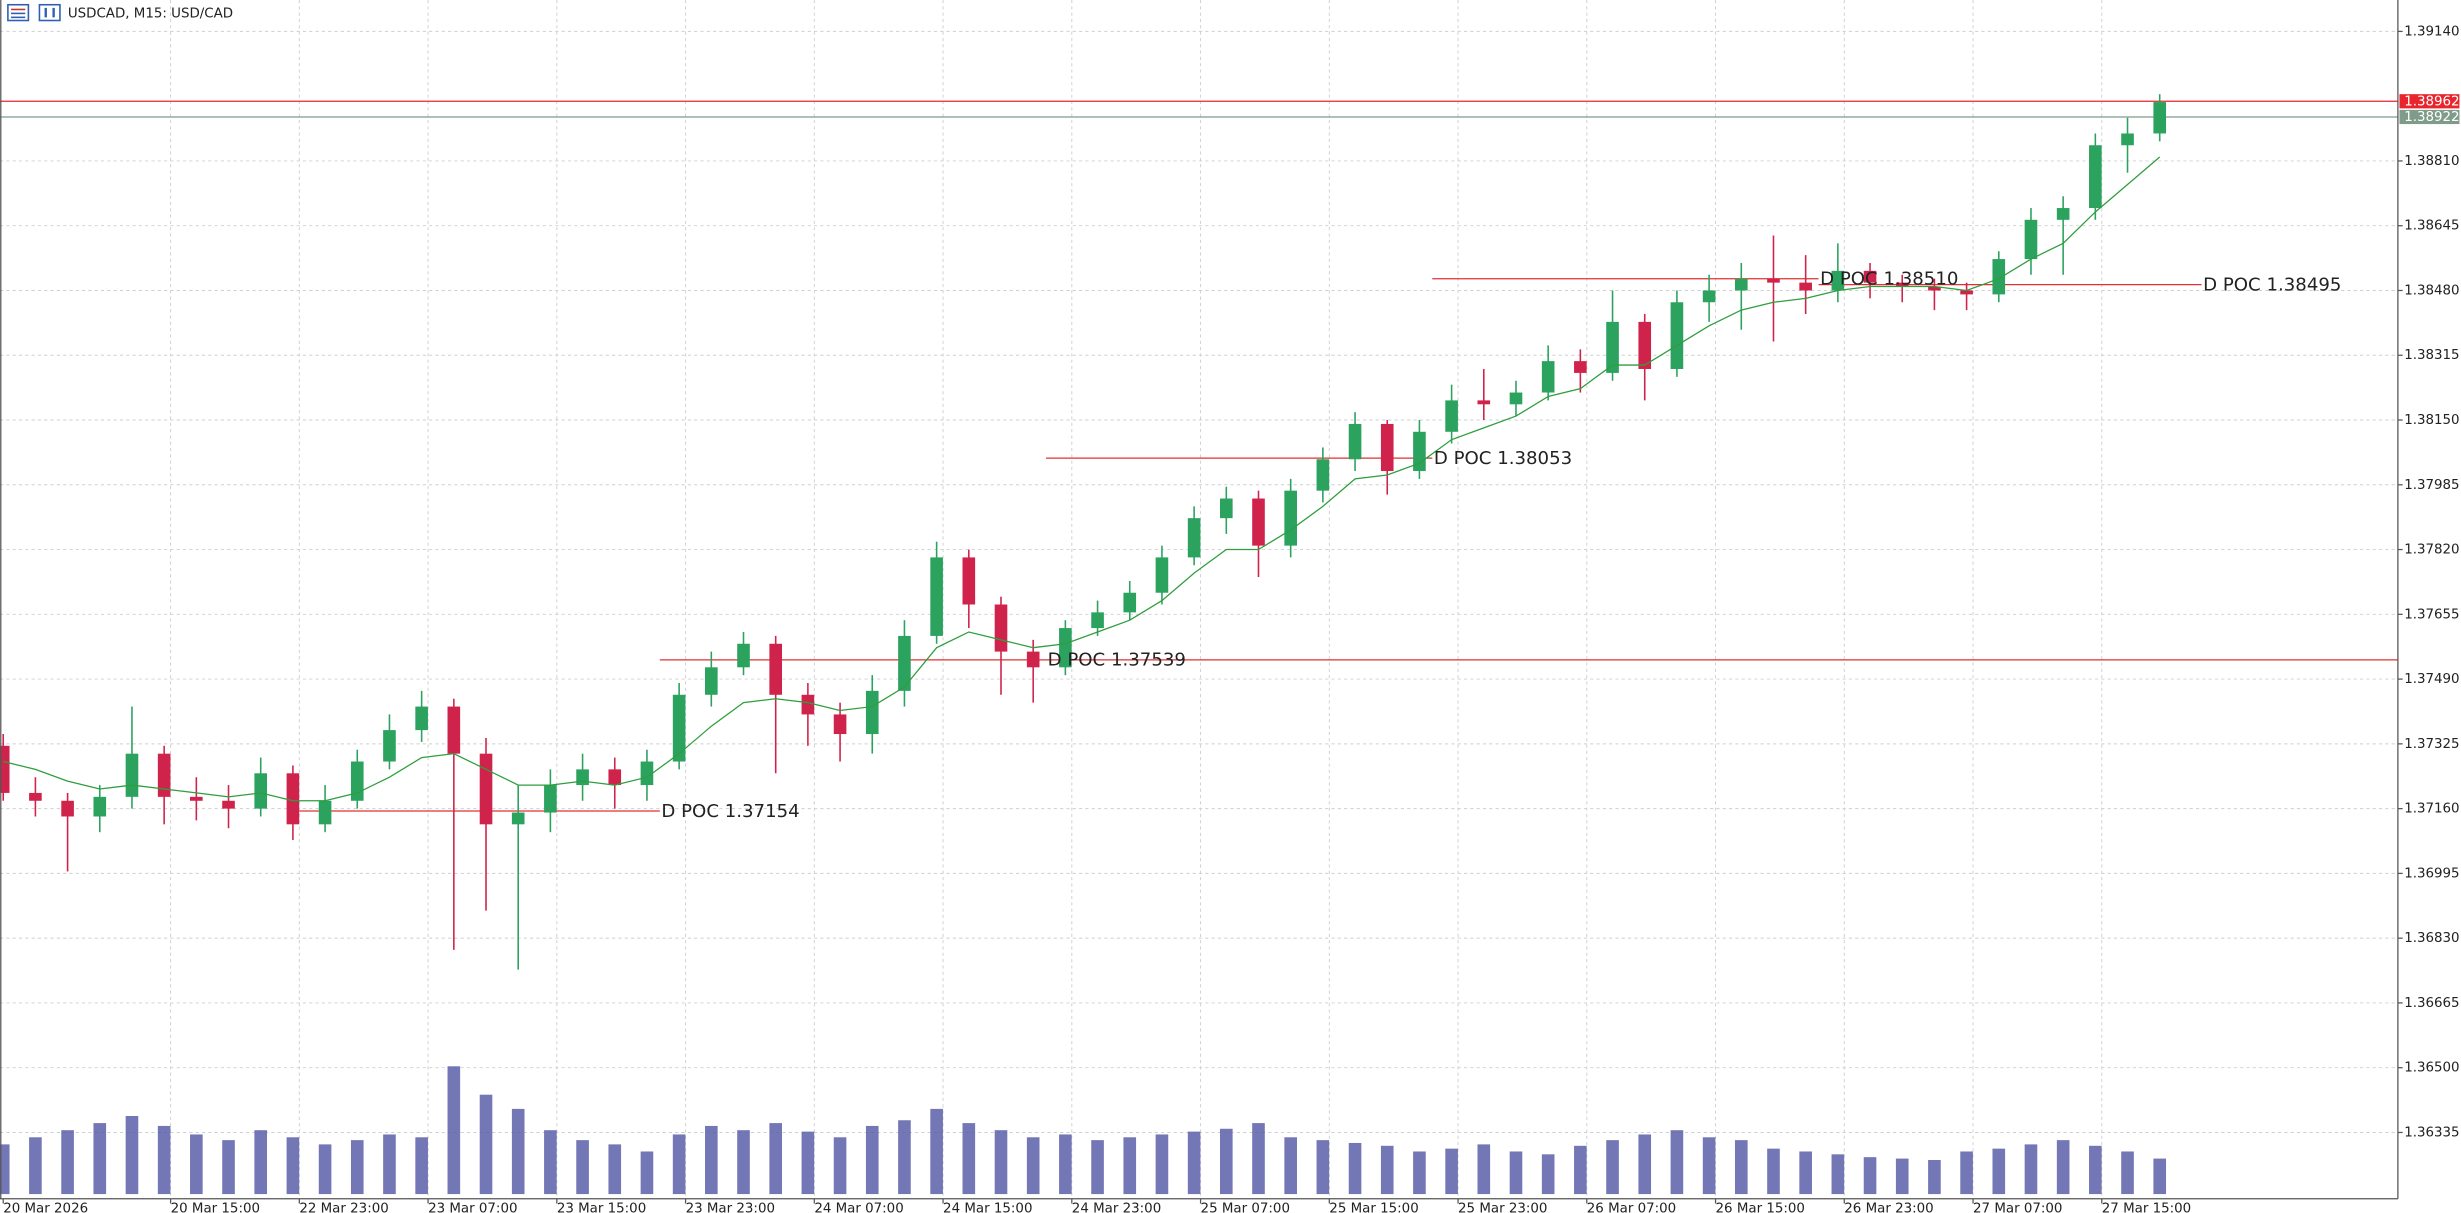 The height and width of the screenshot is (1213, 2461). What do you see at coordinates (2146, 1207) in the screenshot?
I see `x-tick-label: 27 Mar 15:00` at bounding box center [2146, 1207].